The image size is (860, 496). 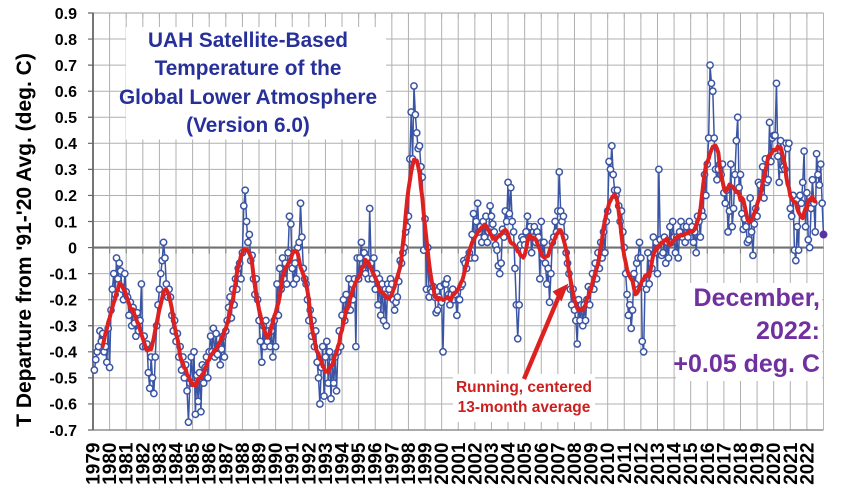 What do you see at coordinates (63, 379) in the screenshot?
I see `svg-text: -0.5` at bounding box center [63, 379].